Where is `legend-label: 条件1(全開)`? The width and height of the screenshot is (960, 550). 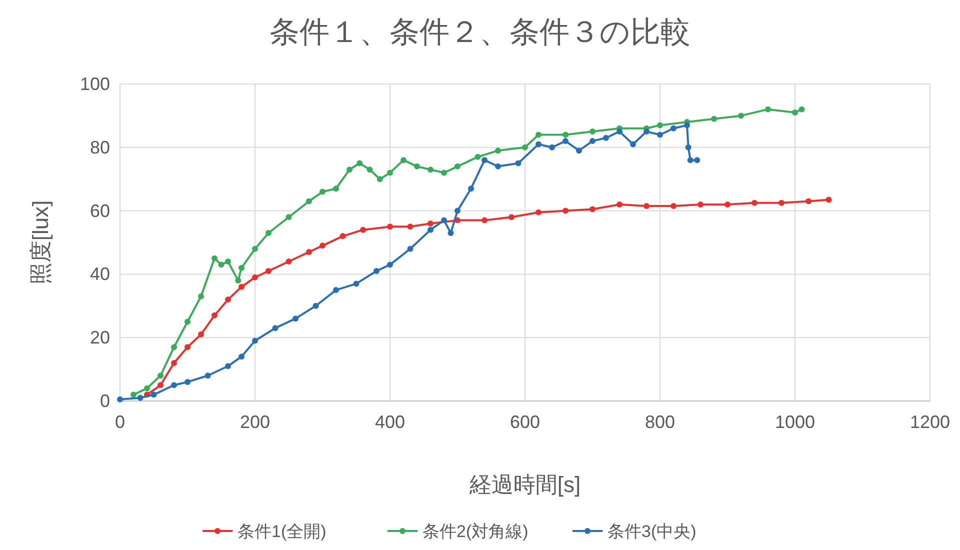 legend-label: 条件1(全開) is located at coordinates (282, 531).